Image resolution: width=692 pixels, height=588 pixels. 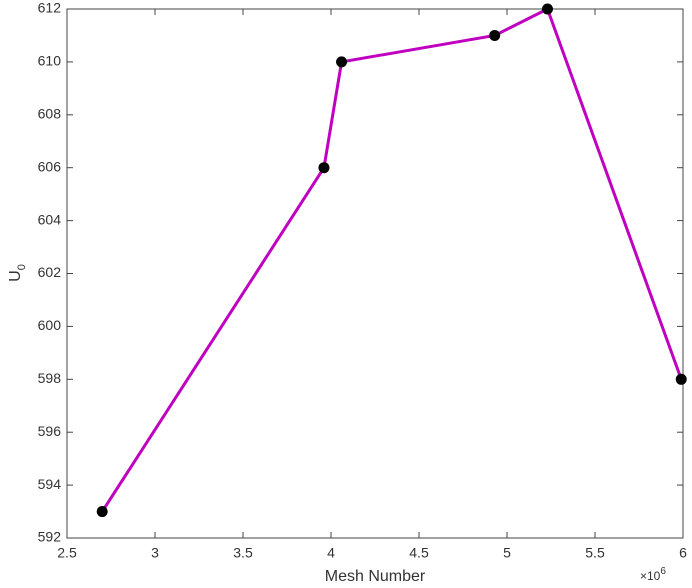 I want to click on x-tick-label: 6, so click(x=683, y=553).